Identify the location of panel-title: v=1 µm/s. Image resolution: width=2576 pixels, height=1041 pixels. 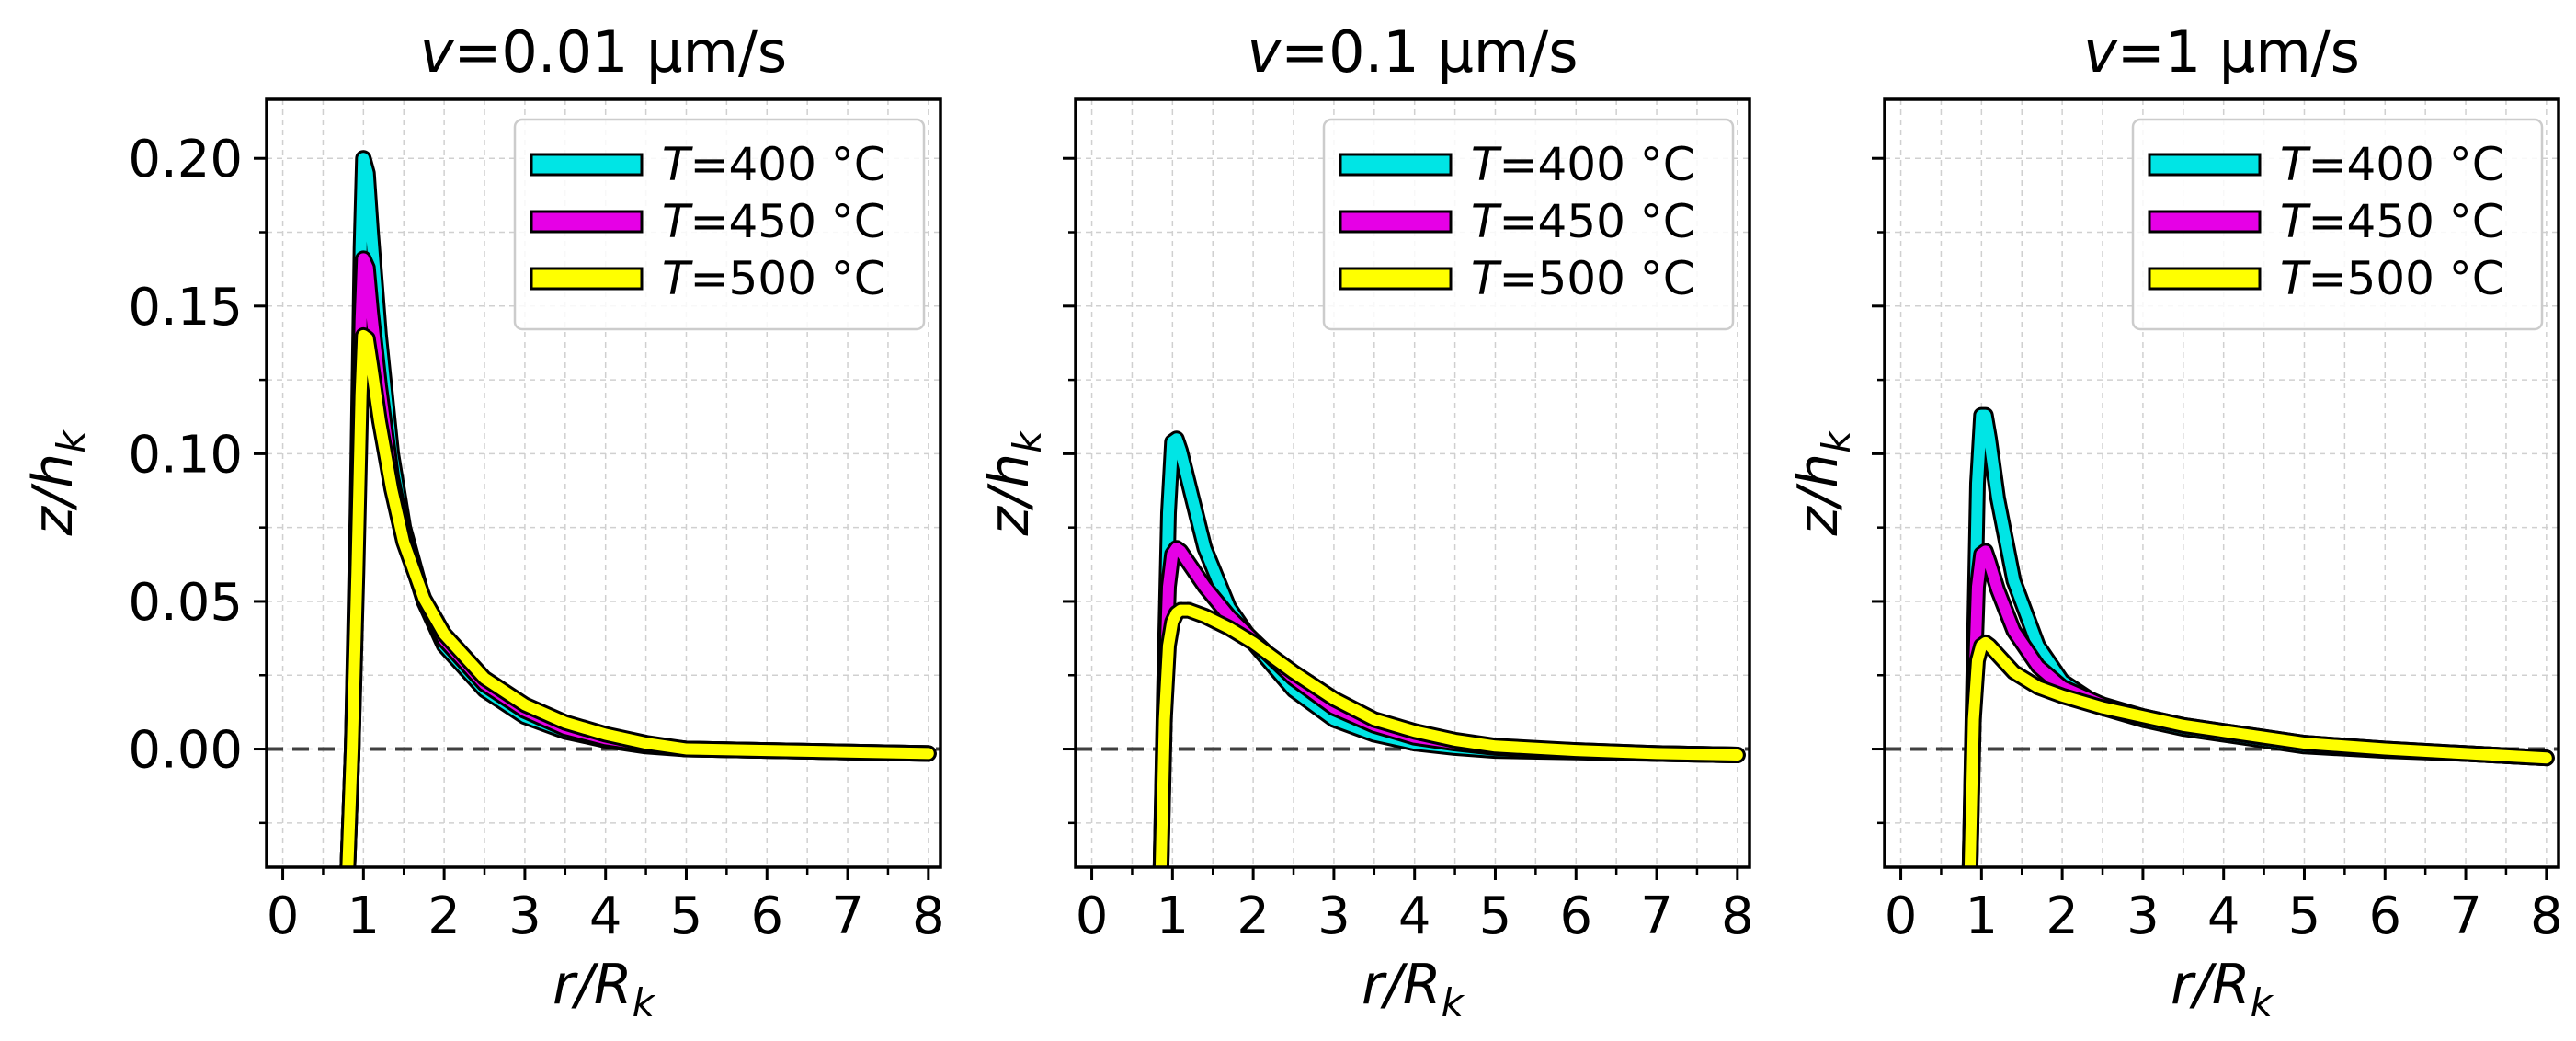
(2221, 52).